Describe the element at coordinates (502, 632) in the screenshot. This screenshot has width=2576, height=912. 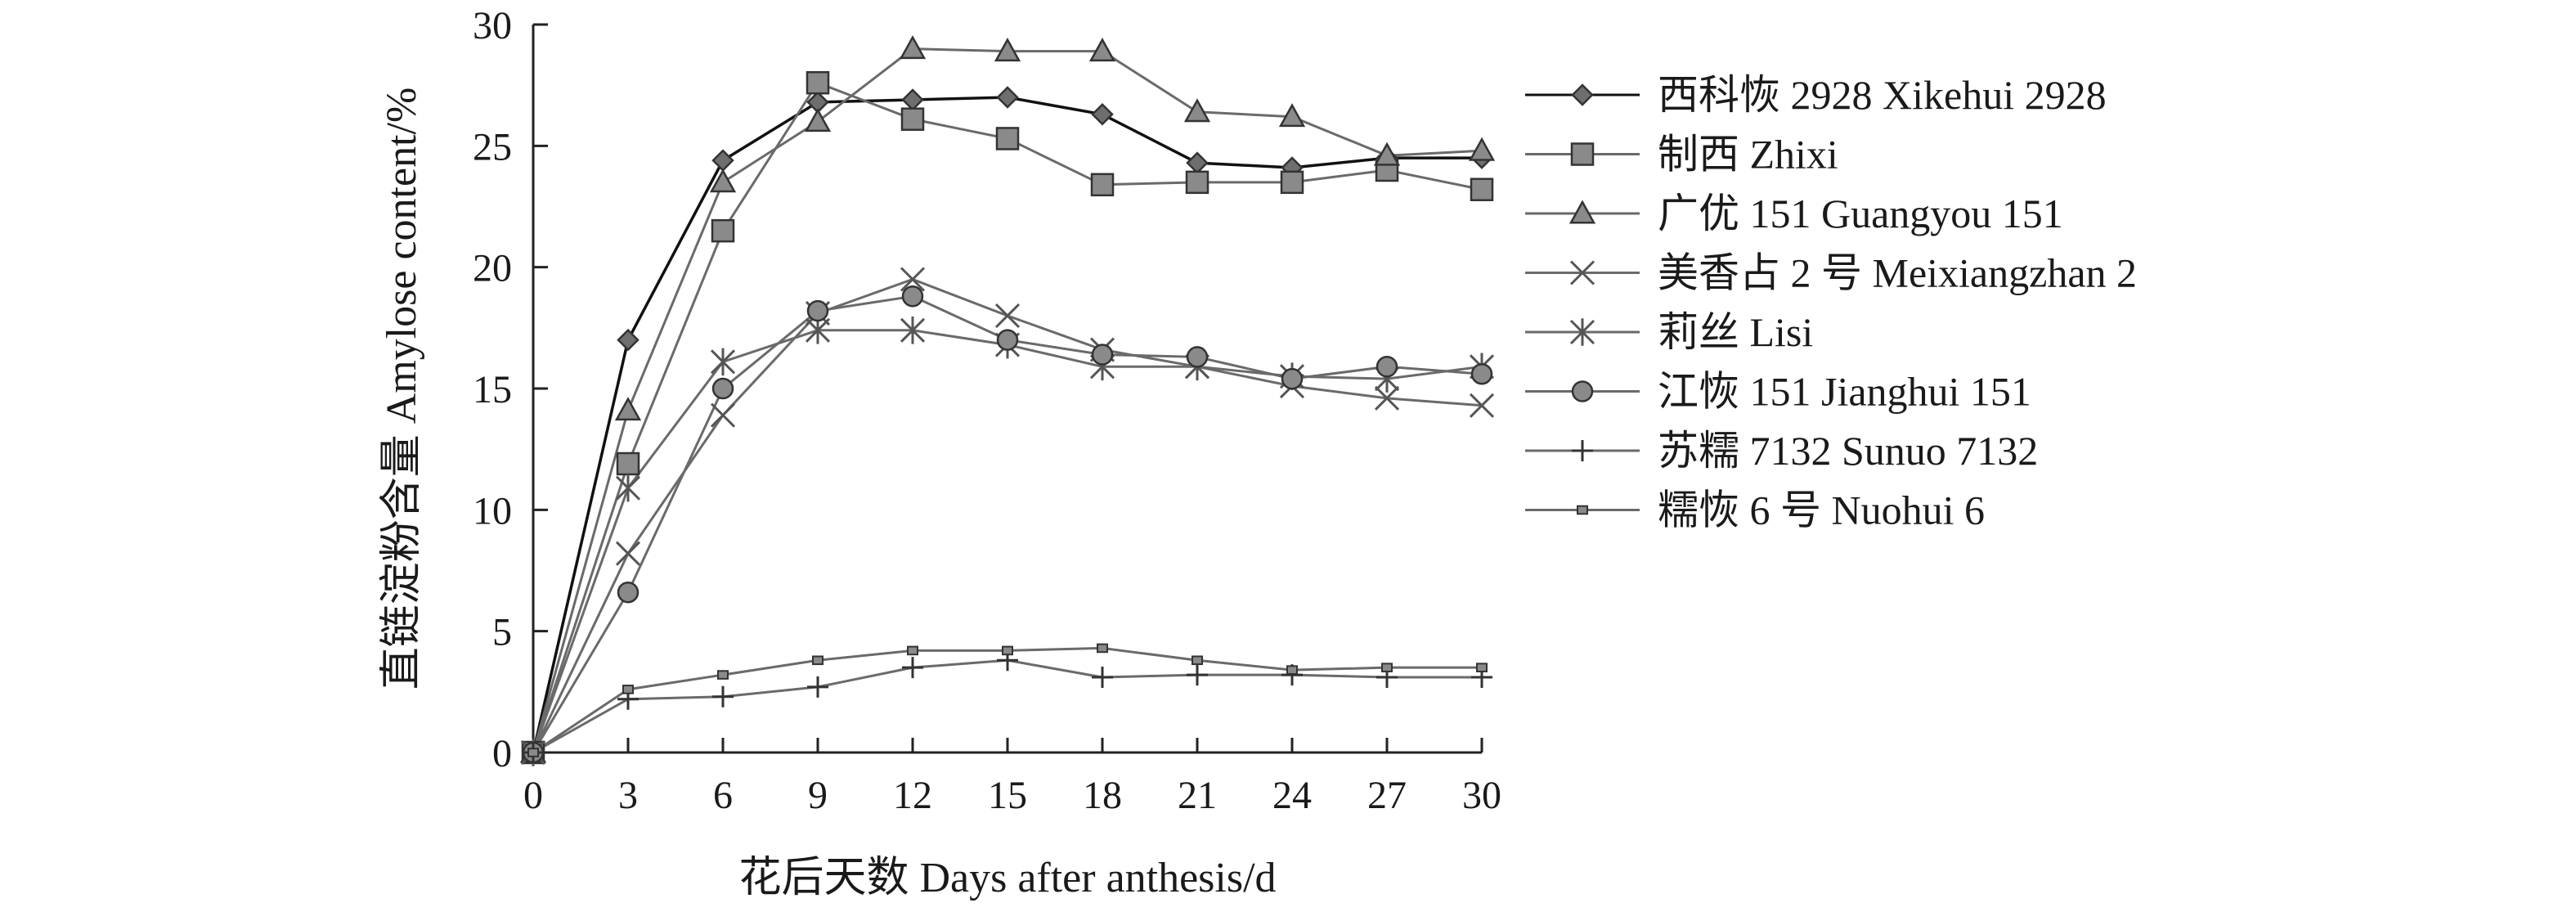
I see `y-tick-label: 5` at that location.